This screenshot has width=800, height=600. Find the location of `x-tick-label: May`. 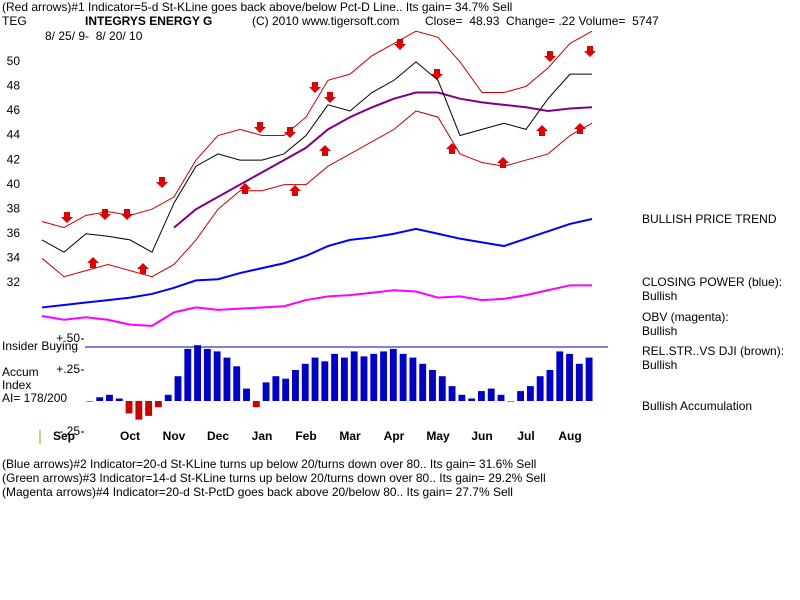

x-tick-label: May is located at coordinates (438, 436).